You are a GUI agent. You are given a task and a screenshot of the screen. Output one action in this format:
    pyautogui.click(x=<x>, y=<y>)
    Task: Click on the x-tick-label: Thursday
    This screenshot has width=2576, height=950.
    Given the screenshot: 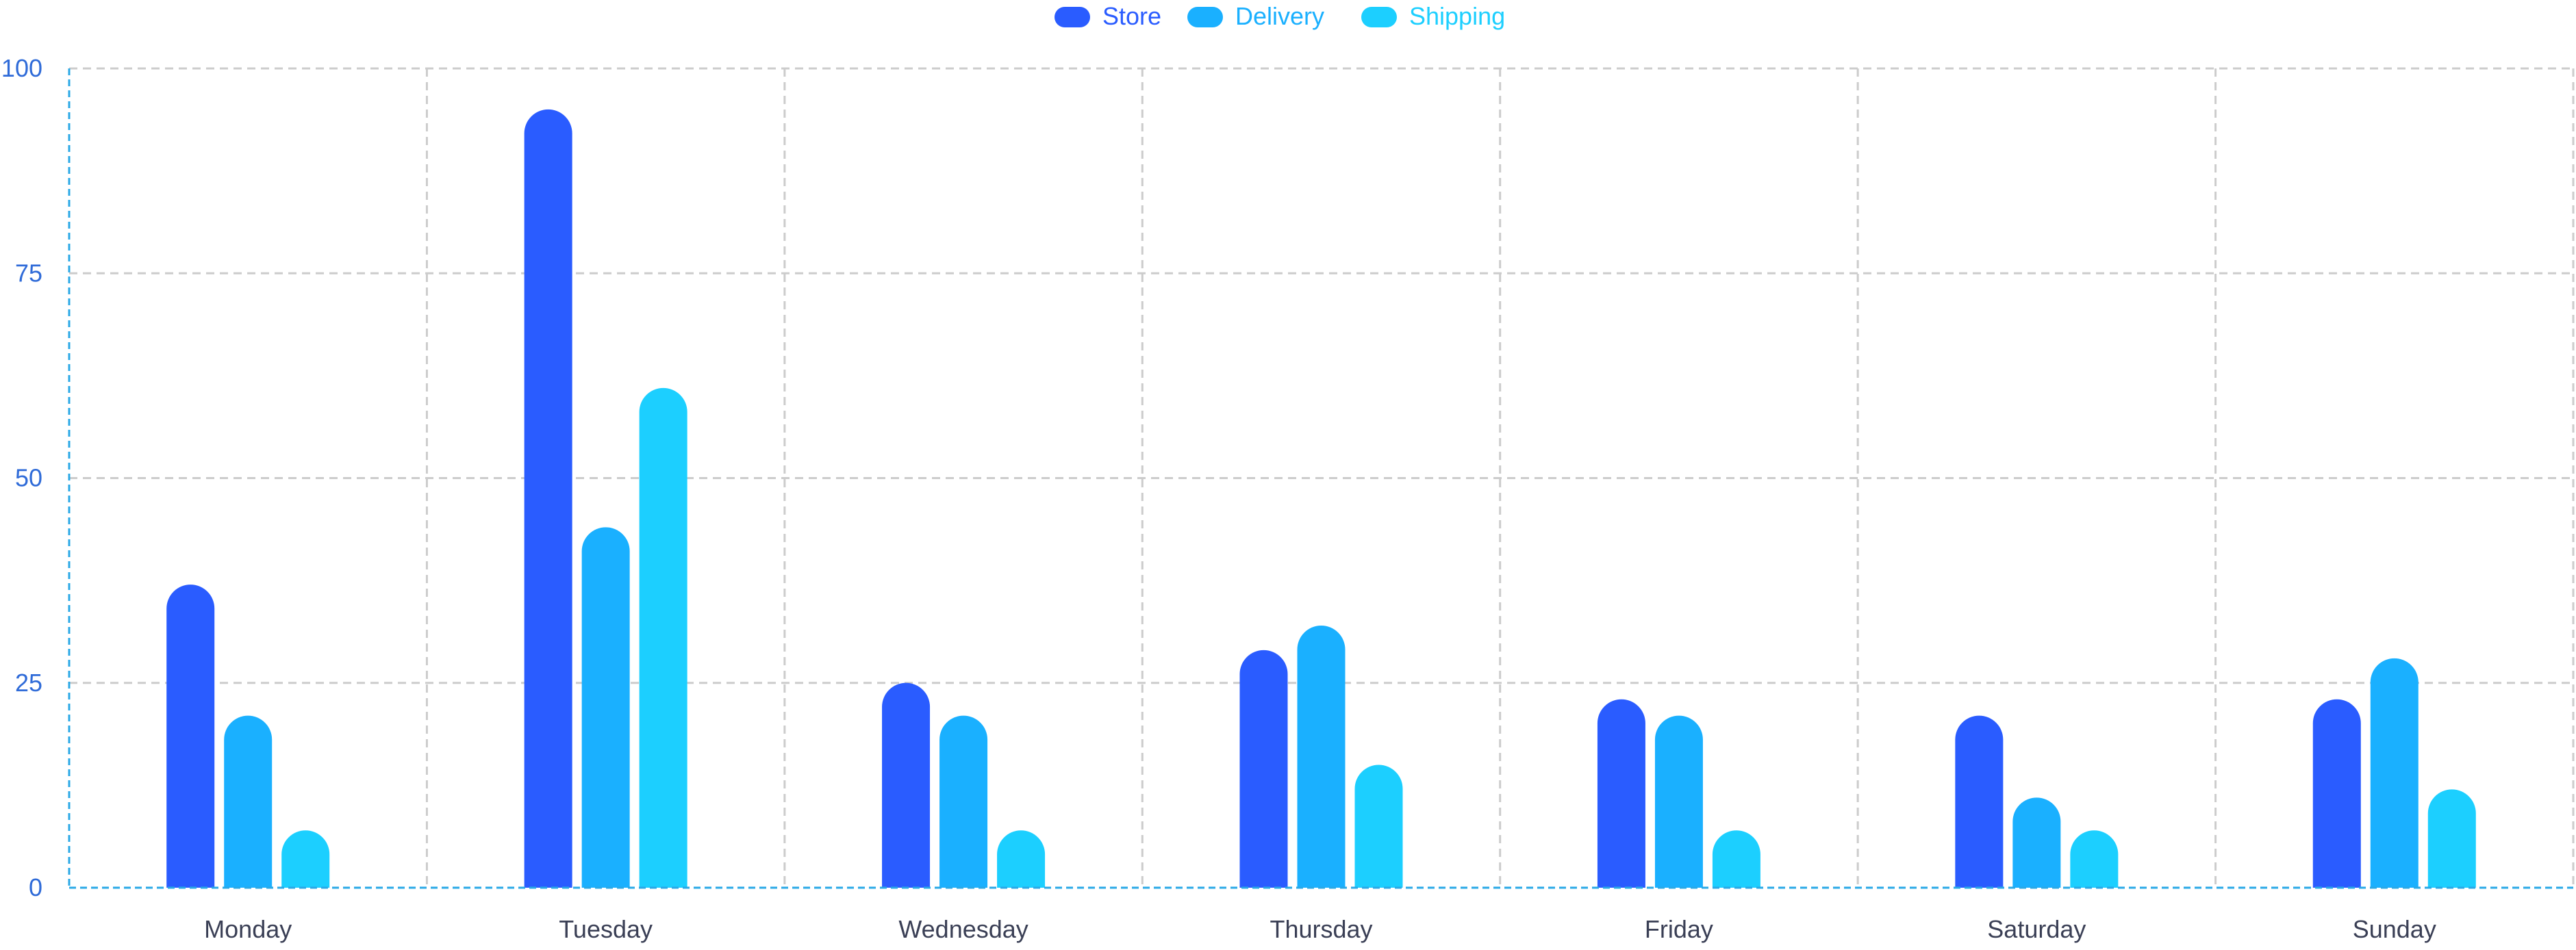 What is the action you would take?
    pyautogui.click(x=1321, y=929)
    